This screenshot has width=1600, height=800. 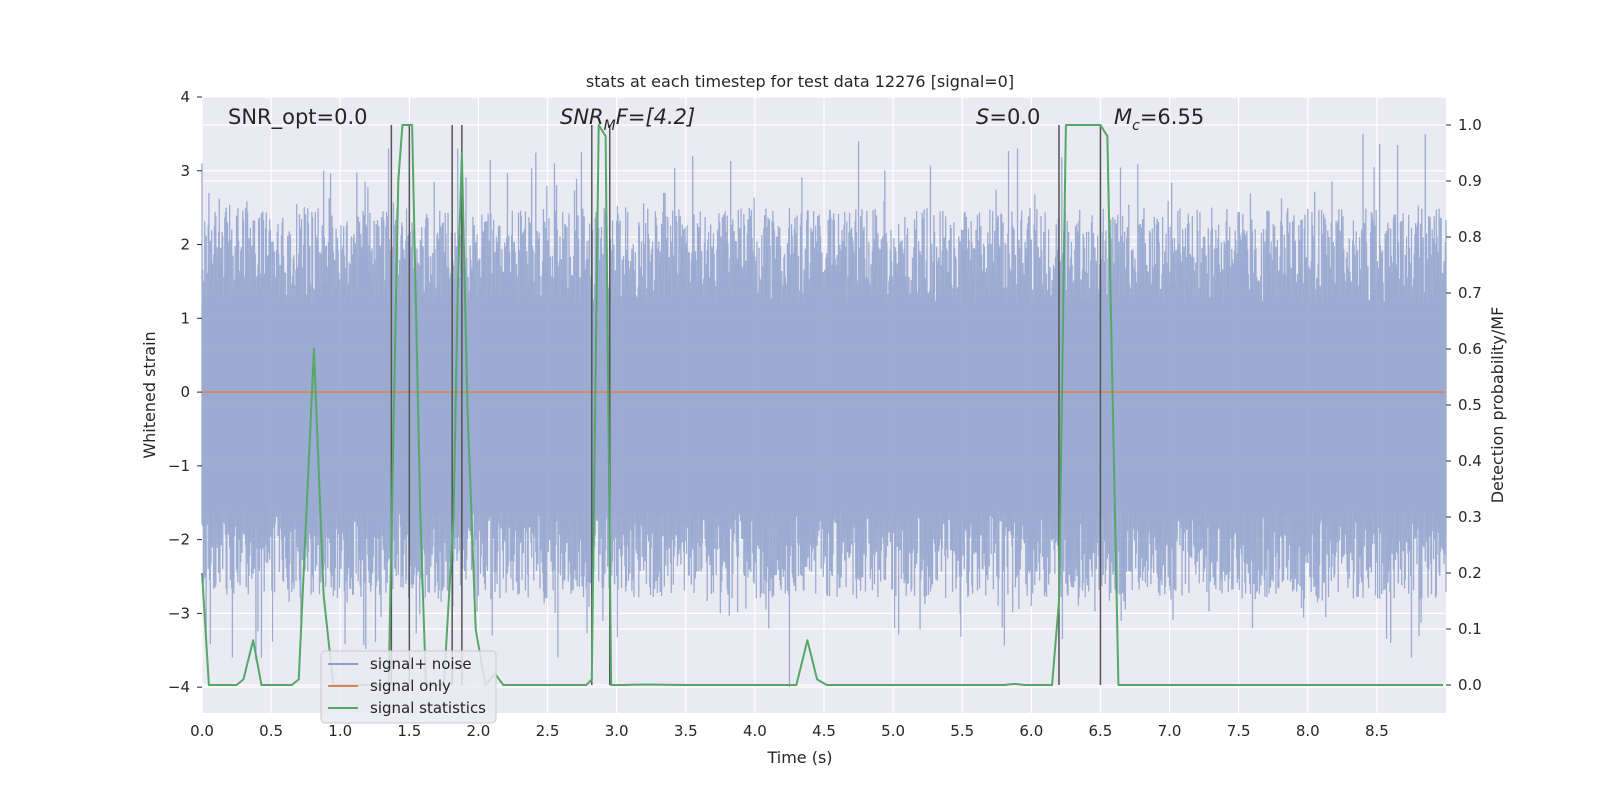 I want to click on y-tick-label-5: −1, so click(x=179, y=466).